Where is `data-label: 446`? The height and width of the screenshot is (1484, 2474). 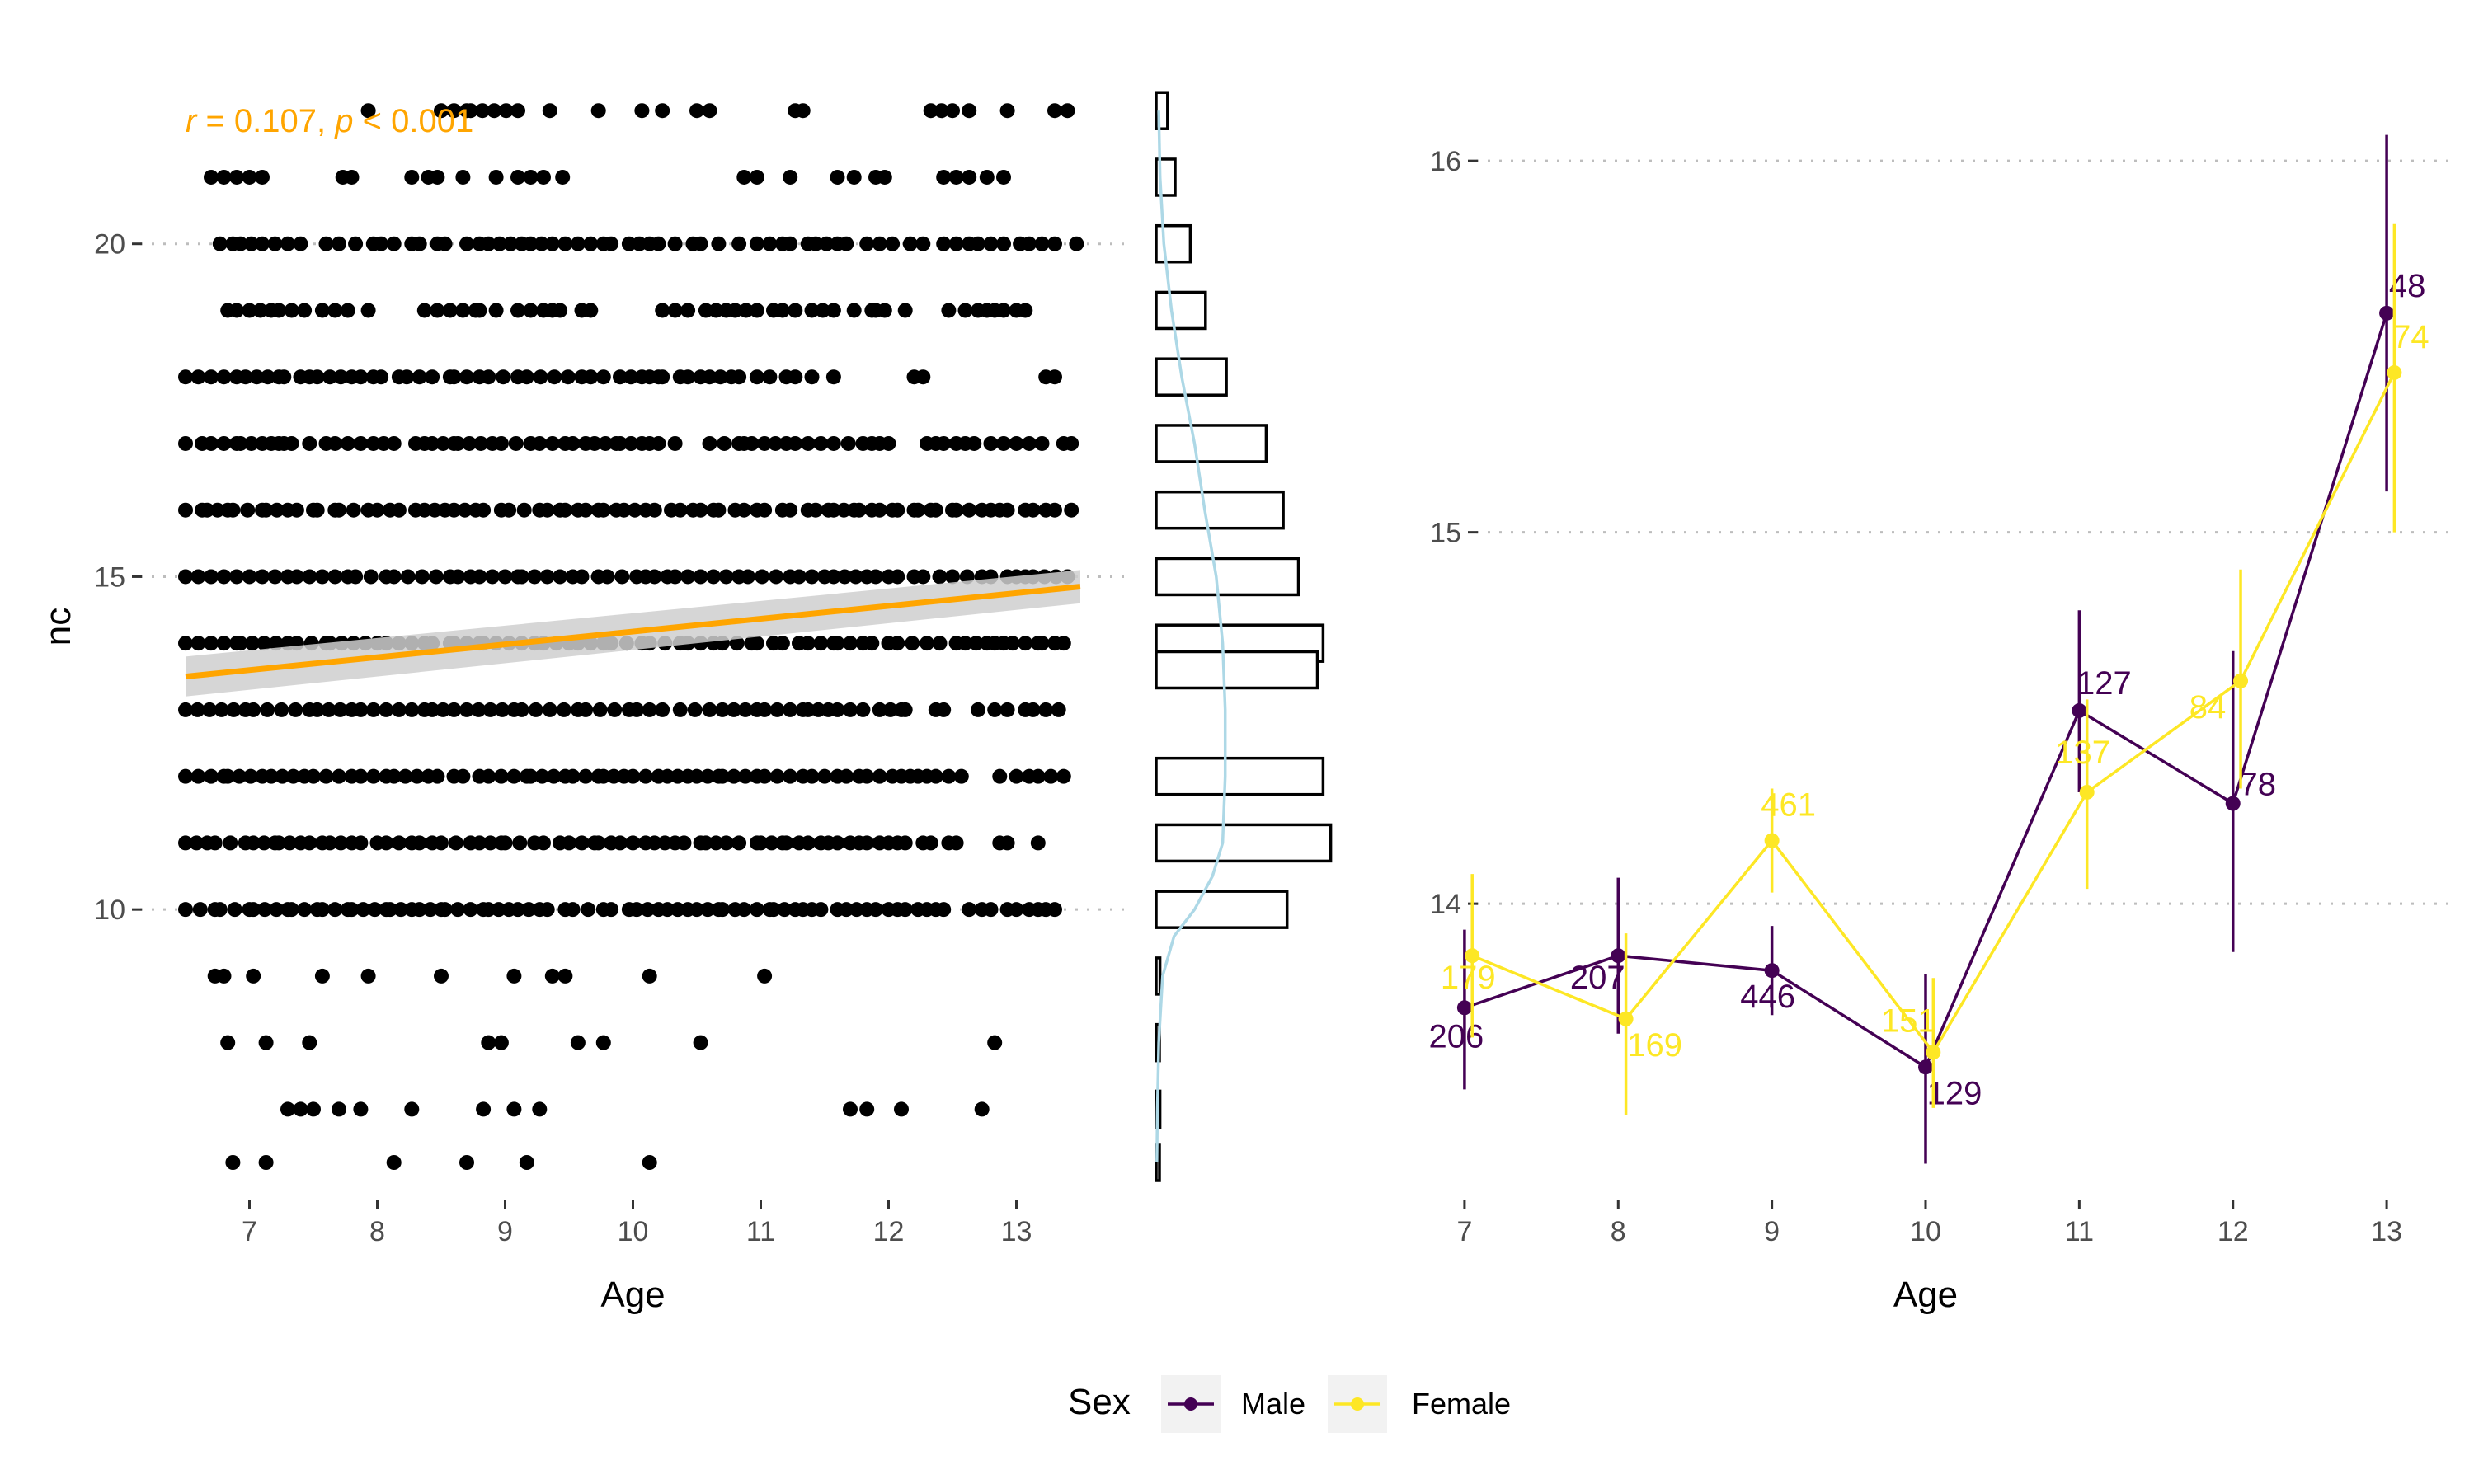 data-label: 446 is located at coordinates (1767, 997).